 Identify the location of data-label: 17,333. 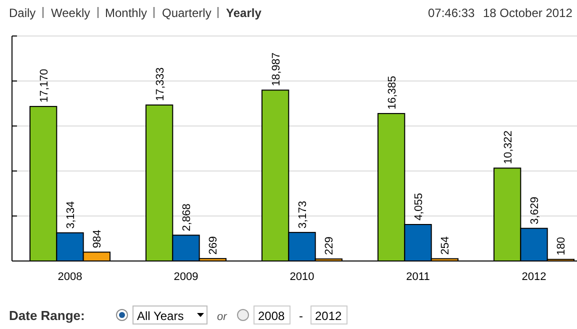
(160, 84).